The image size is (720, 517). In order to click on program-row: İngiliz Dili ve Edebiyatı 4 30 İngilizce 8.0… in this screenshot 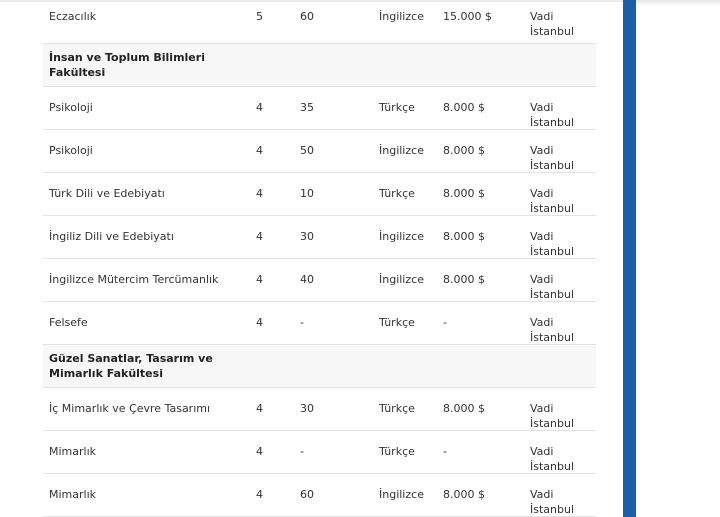, I will do `click(319, 237)`.